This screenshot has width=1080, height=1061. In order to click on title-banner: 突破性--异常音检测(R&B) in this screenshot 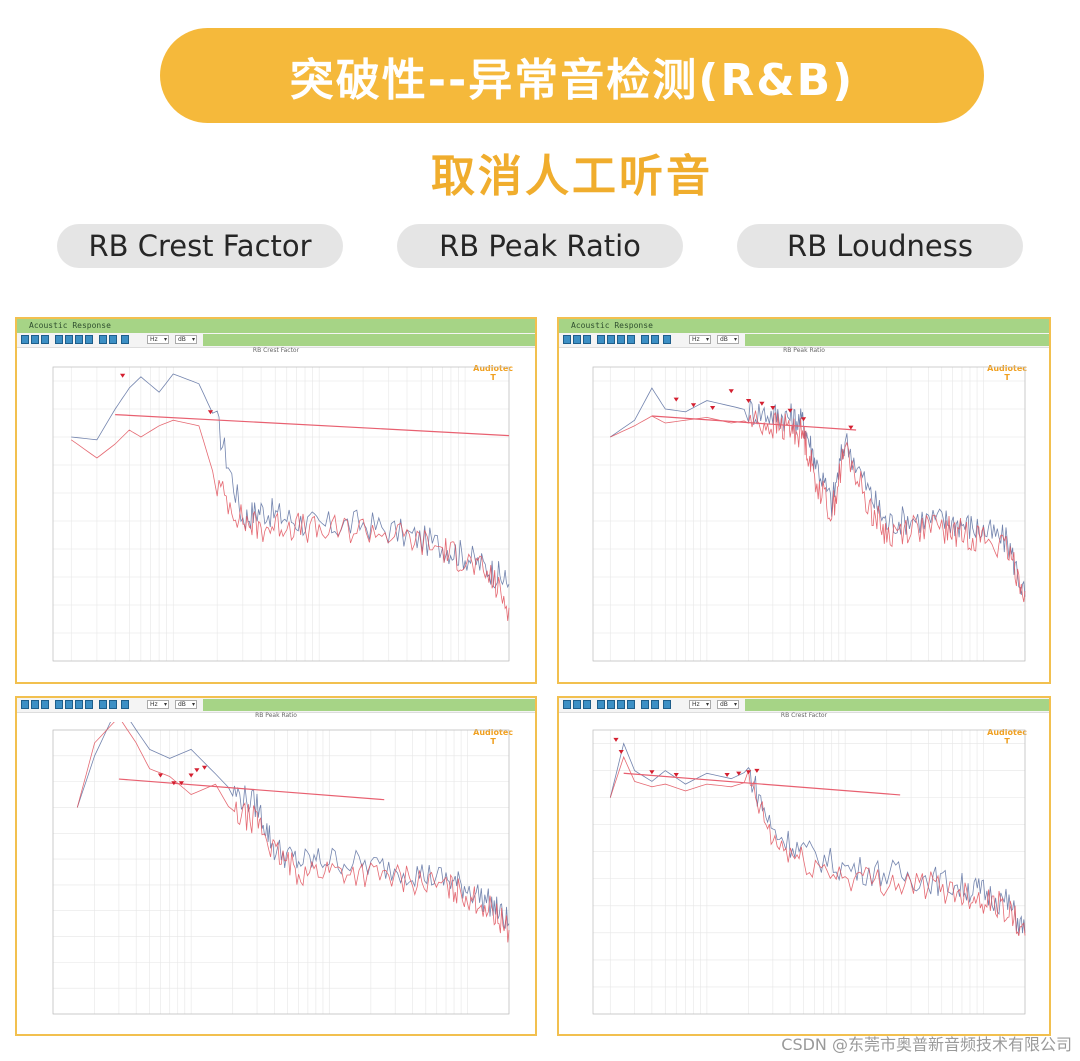, I will do `click(572, 75)`.